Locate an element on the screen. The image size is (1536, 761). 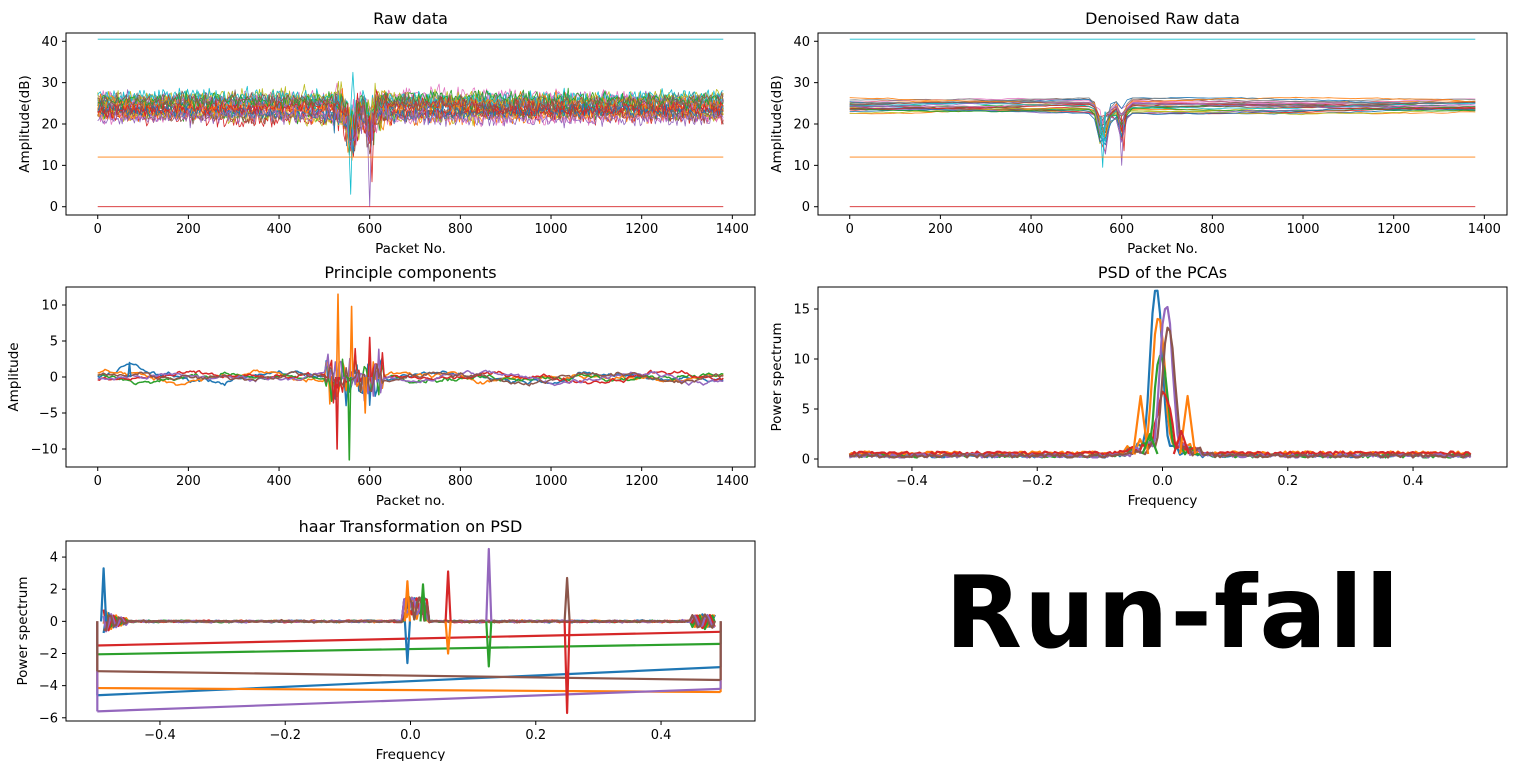
y-tick-label: 5 is located at coordinates (54, 342).